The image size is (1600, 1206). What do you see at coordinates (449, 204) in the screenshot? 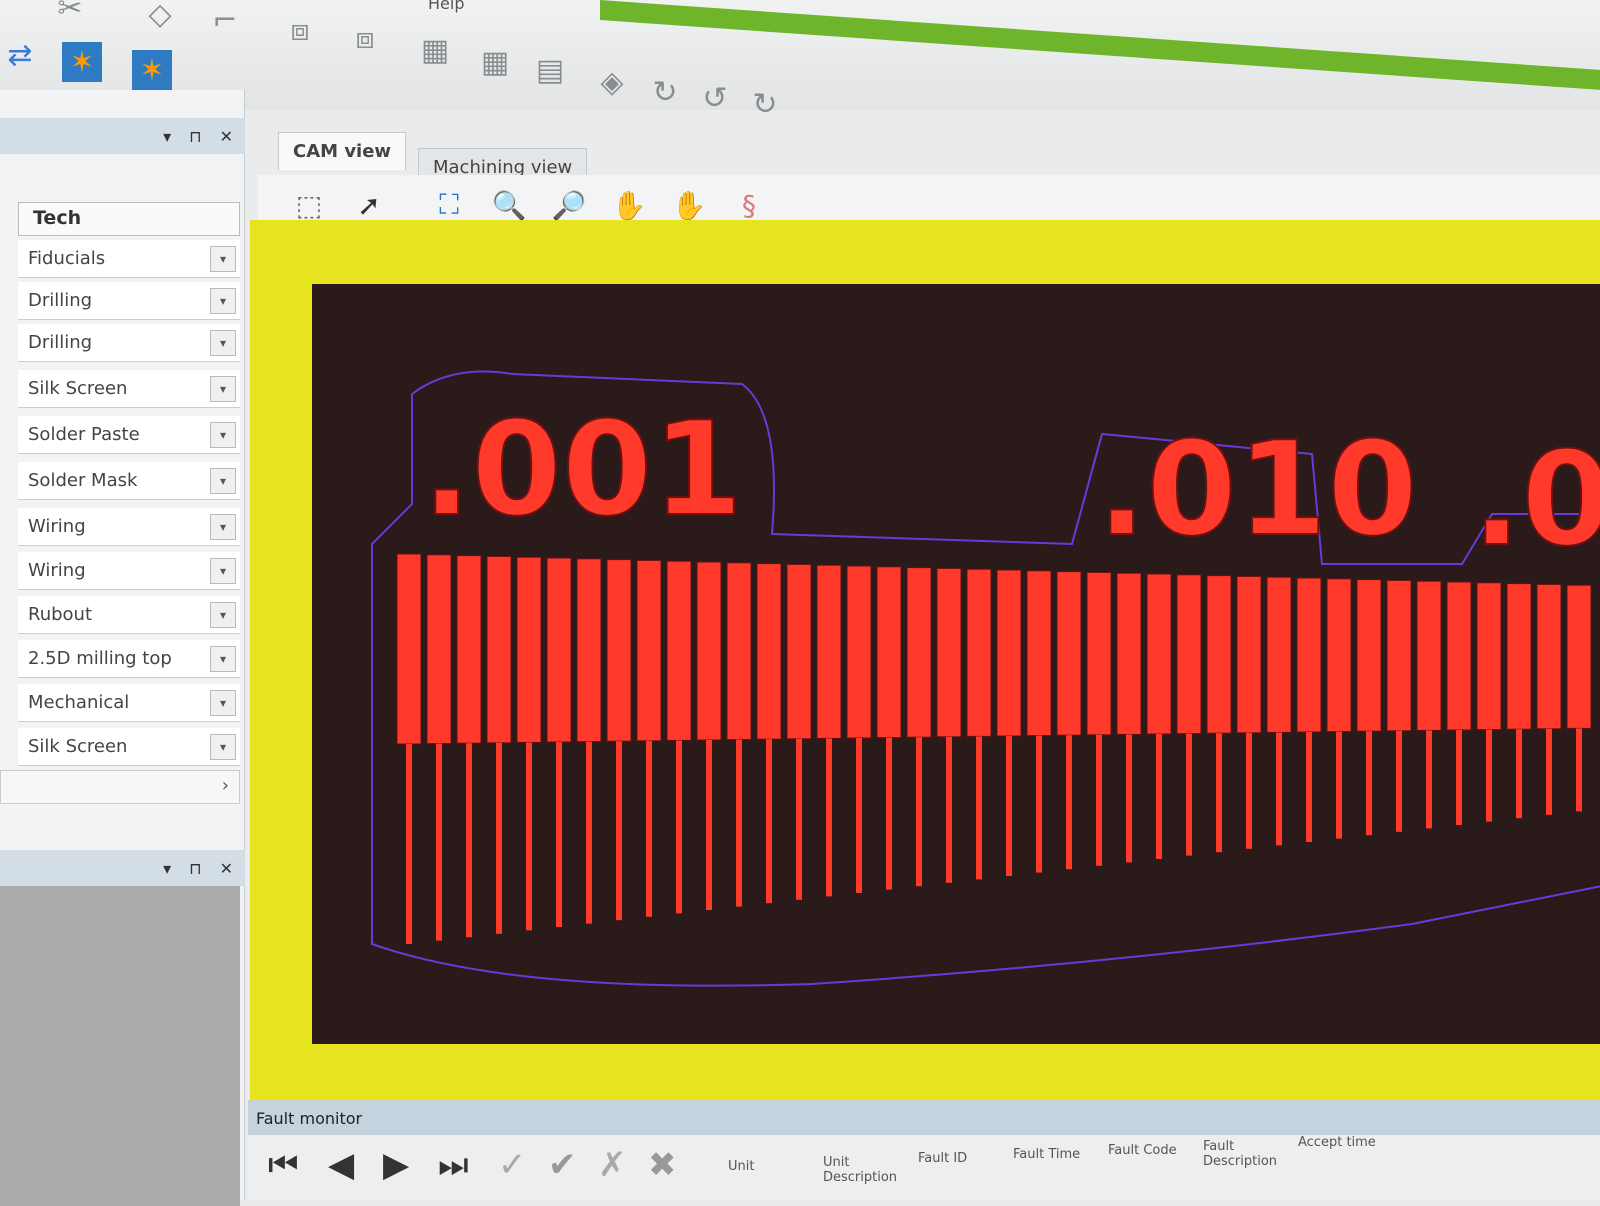
I see `zoom-fit-icon: ⛶` at bounding box center [449, 204].